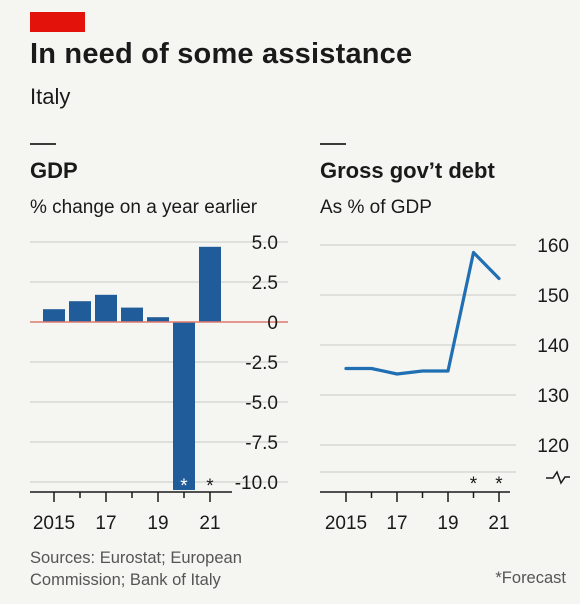 The height and width of the screenshot is (604, 580). Describe the element at coordinates (346, 523) in the screenshot. I see `debt-x-tick-label: 2015` at that location.